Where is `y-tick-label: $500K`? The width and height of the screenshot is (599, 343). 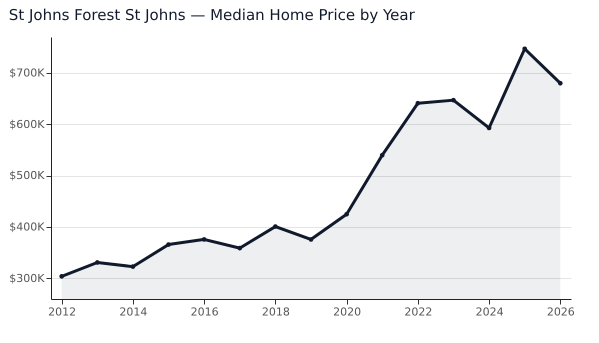 y-tick-label: $500K is located at coordinates (27, 175).